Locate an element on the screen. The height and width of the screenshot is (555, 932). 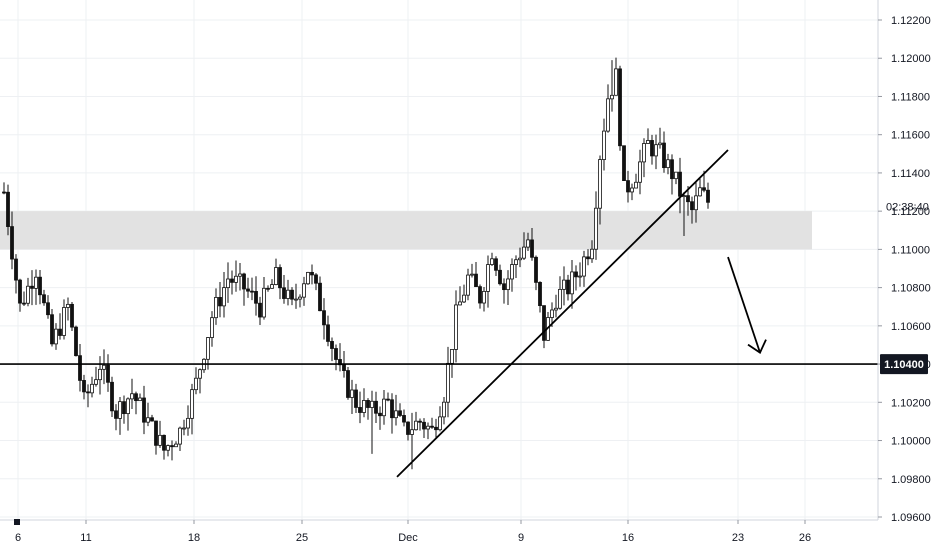
time-tick-label: 9 is located at coordinates (521, 538).